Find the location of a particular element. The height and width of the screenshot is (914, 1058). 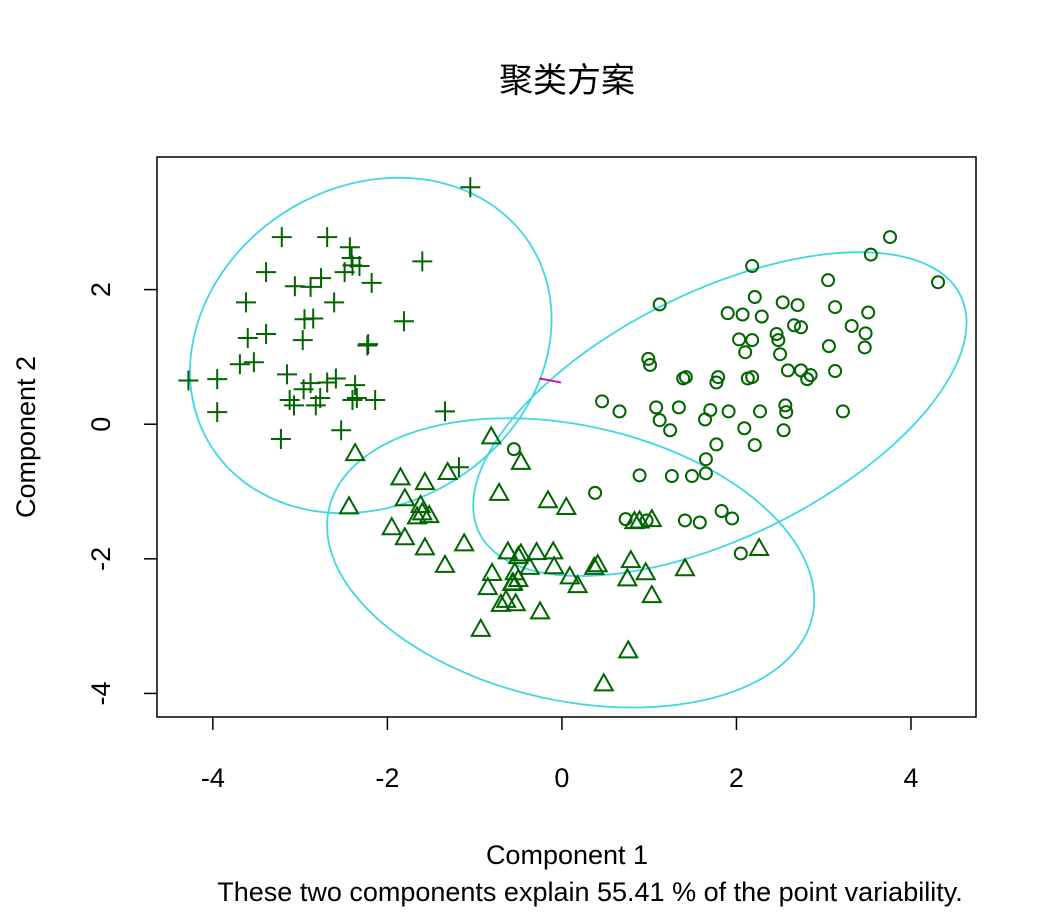

y-tick-label: 2 is located at coordinates (101, 289).